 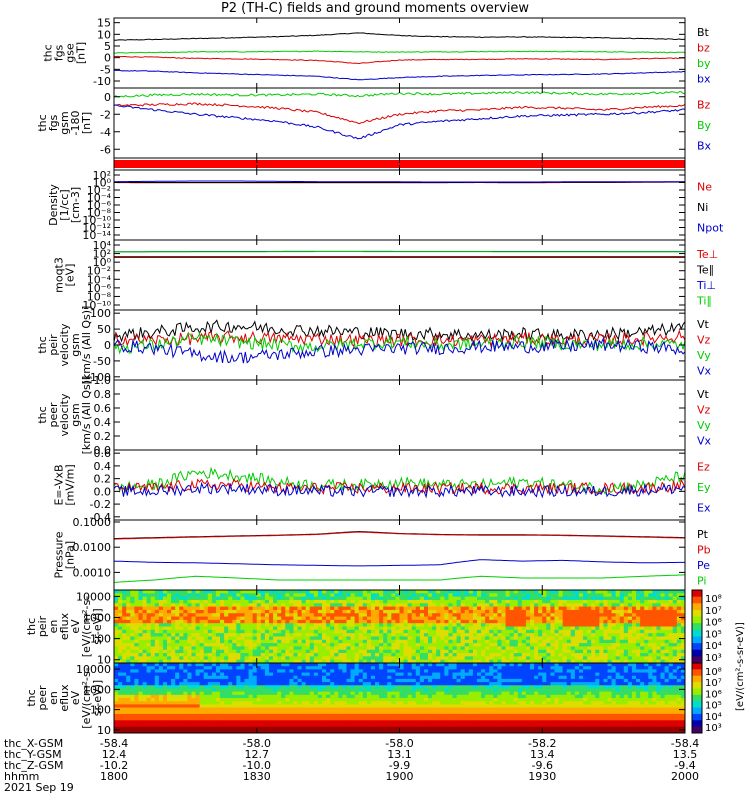 I want to click on y-tick-label: 10⁻⁸, so click(x=99, y=213).